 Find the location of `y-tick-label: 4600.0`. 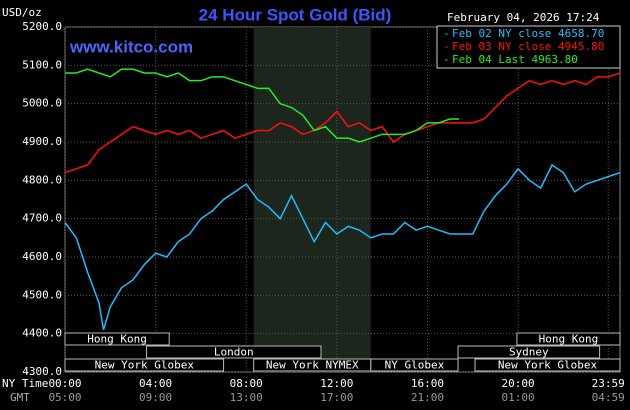

y-tick-label: 4600.0 is located at coordinates (42, 256).